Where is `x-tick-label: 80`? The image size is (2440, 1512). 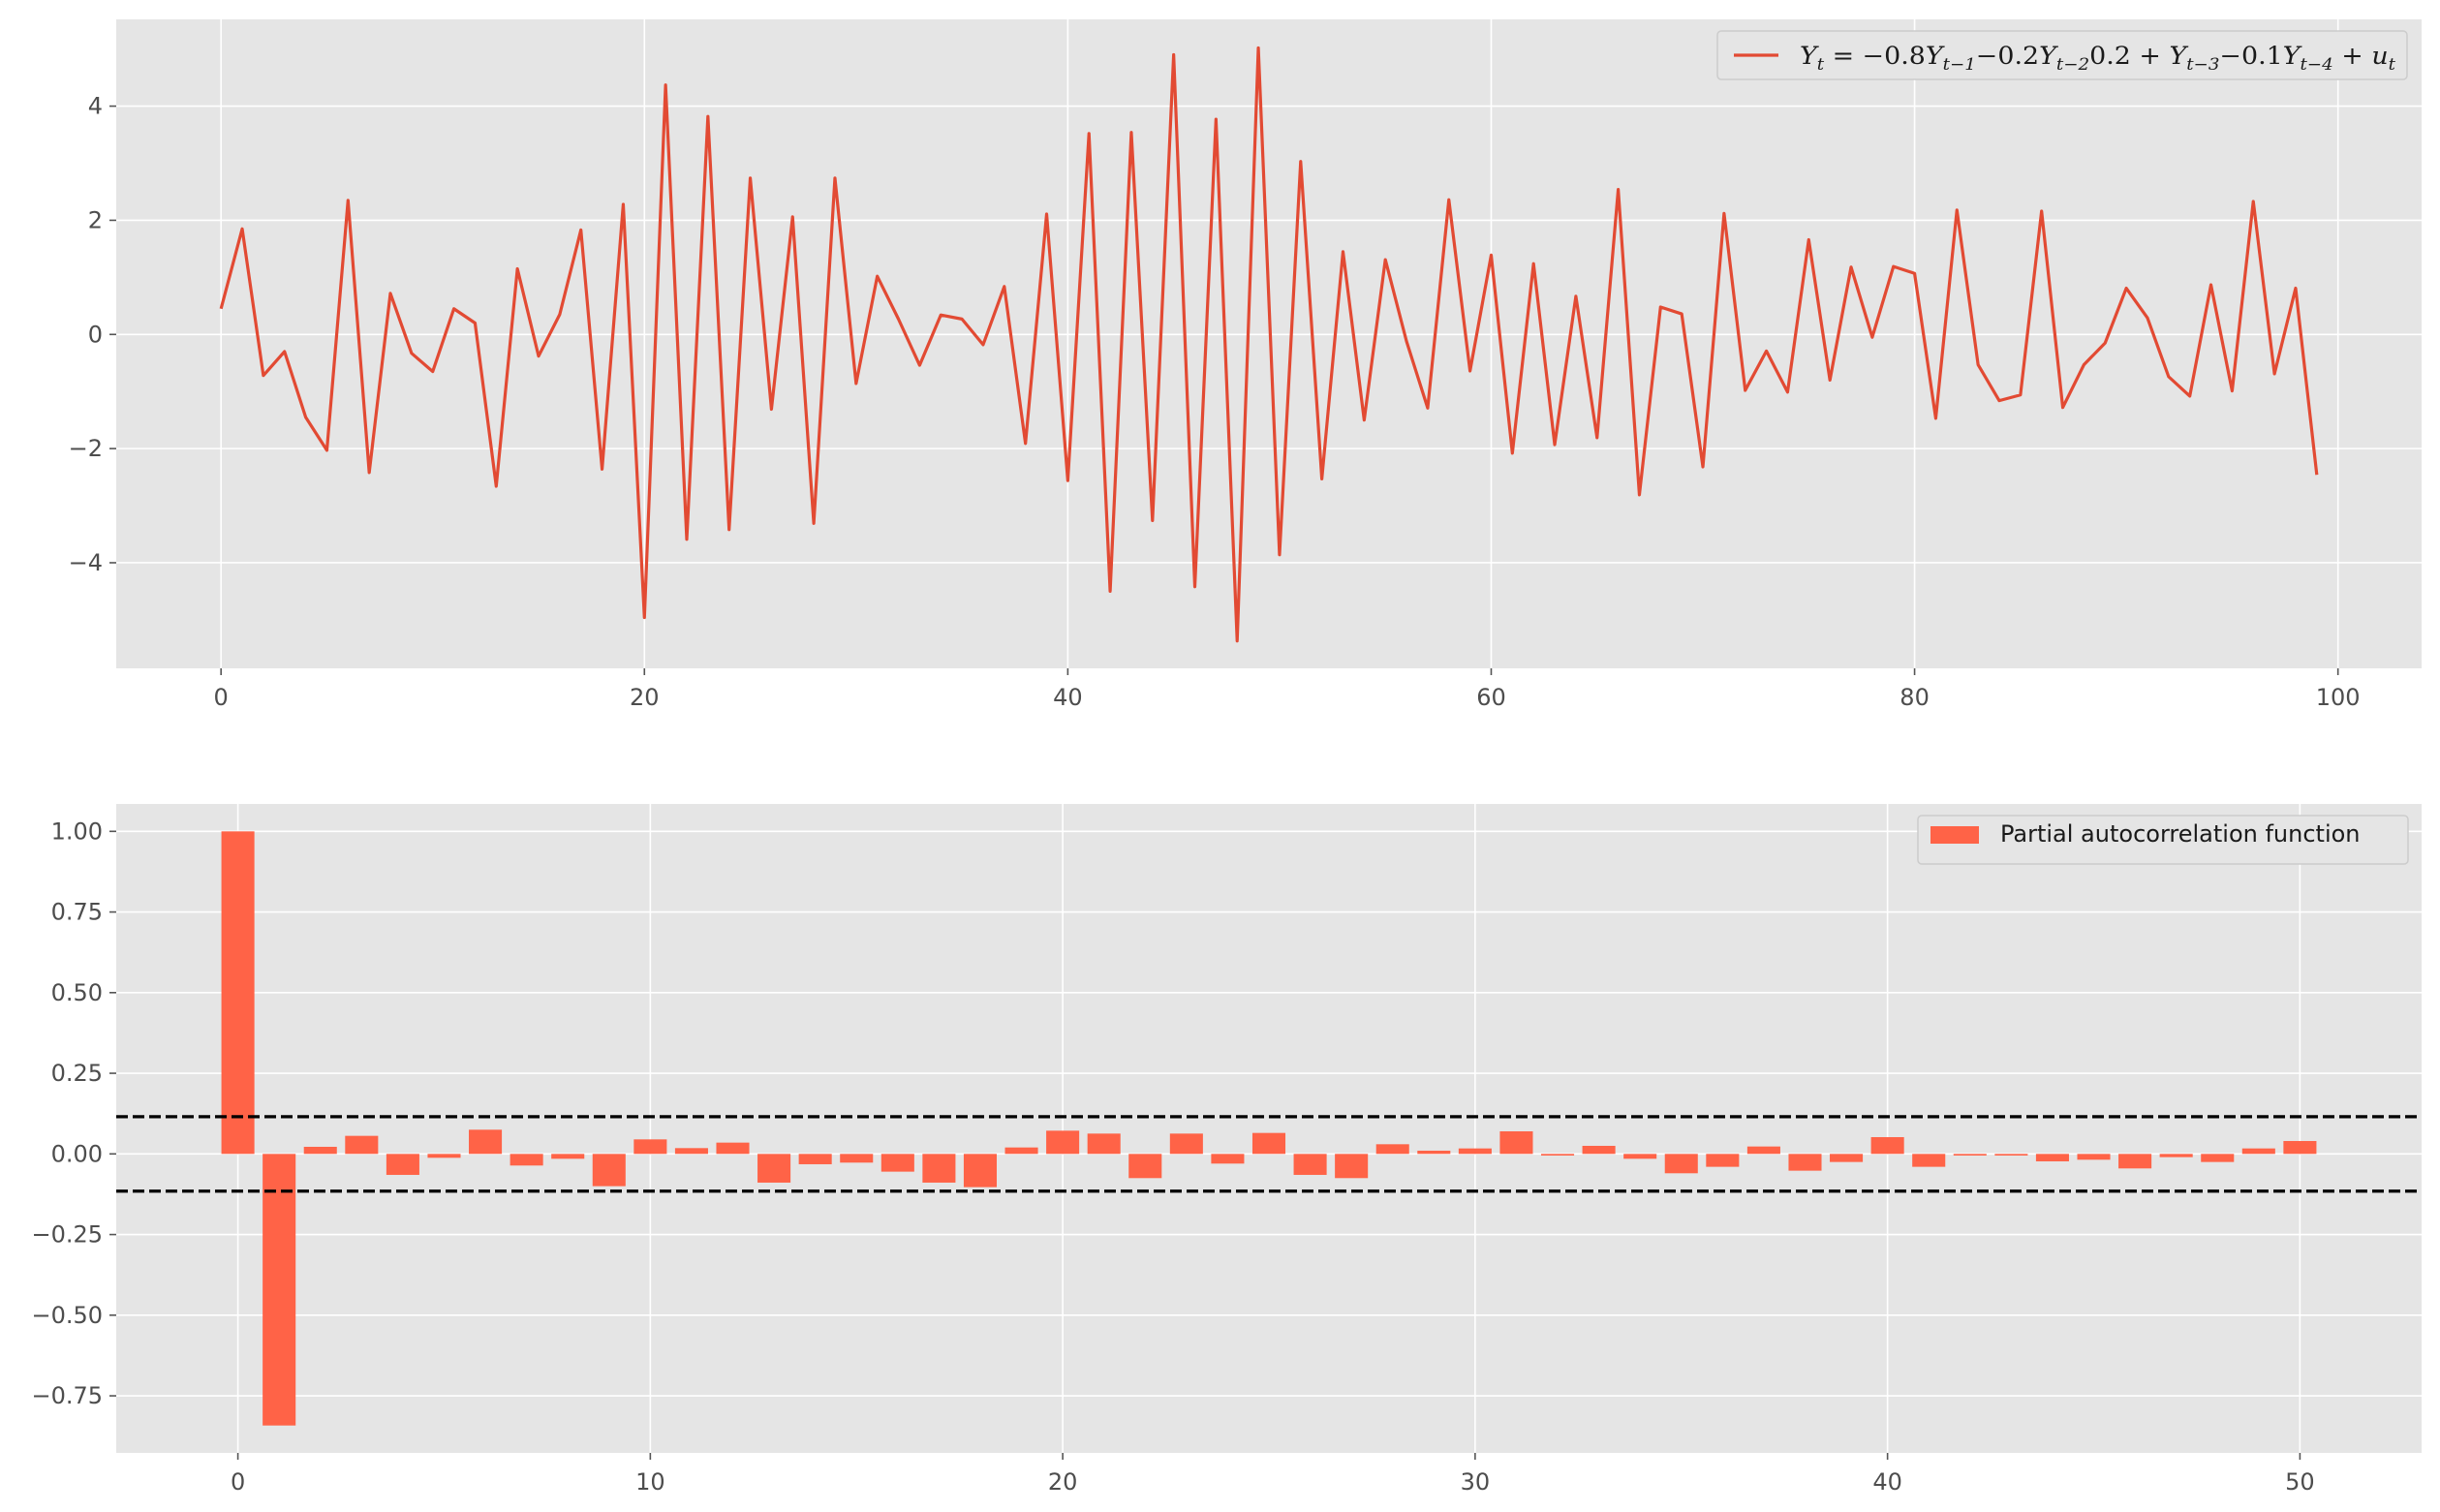
x-tick-label: 80 is located at coordinates (1914, 698).